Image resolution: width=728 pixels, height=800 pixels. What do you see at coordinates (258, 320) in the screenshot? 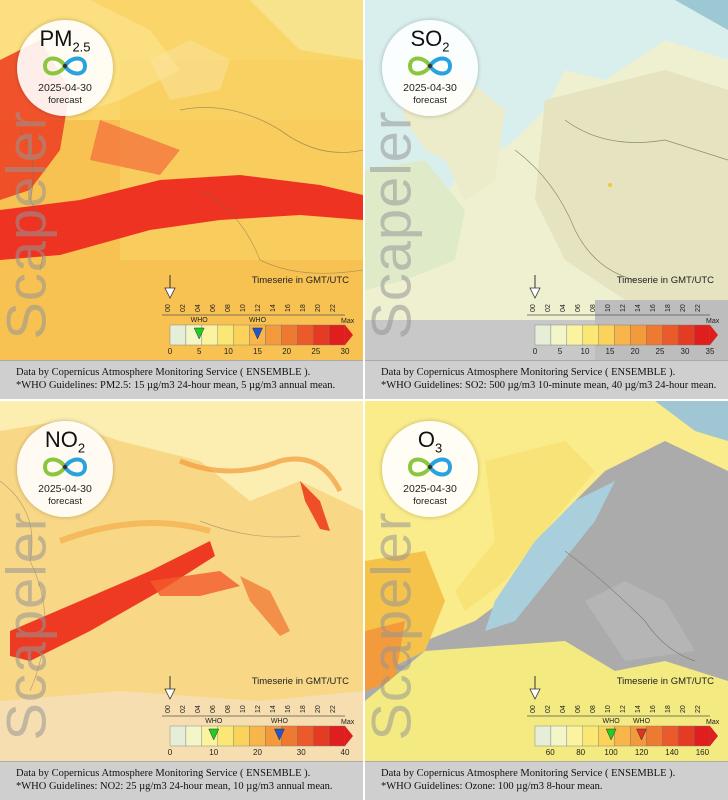
I see `who-label: WHO` at bounding box center [258, 320].